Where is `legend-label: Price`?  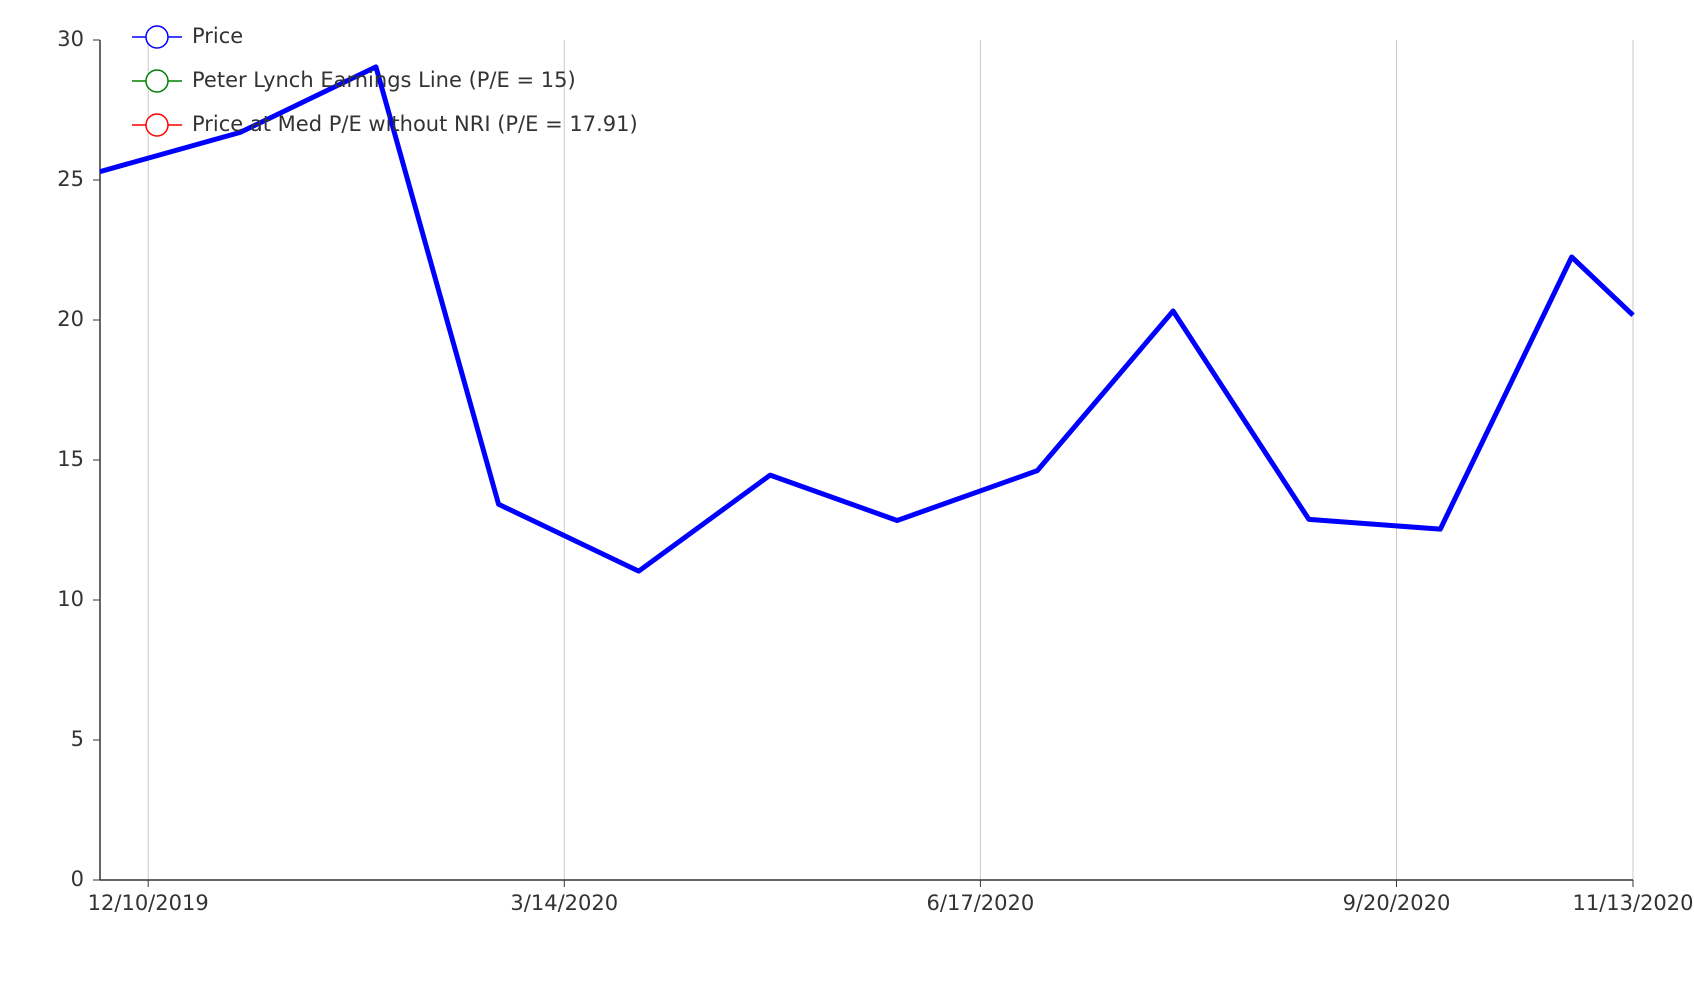 legend-label: Price is located at coordinates (217, 36).